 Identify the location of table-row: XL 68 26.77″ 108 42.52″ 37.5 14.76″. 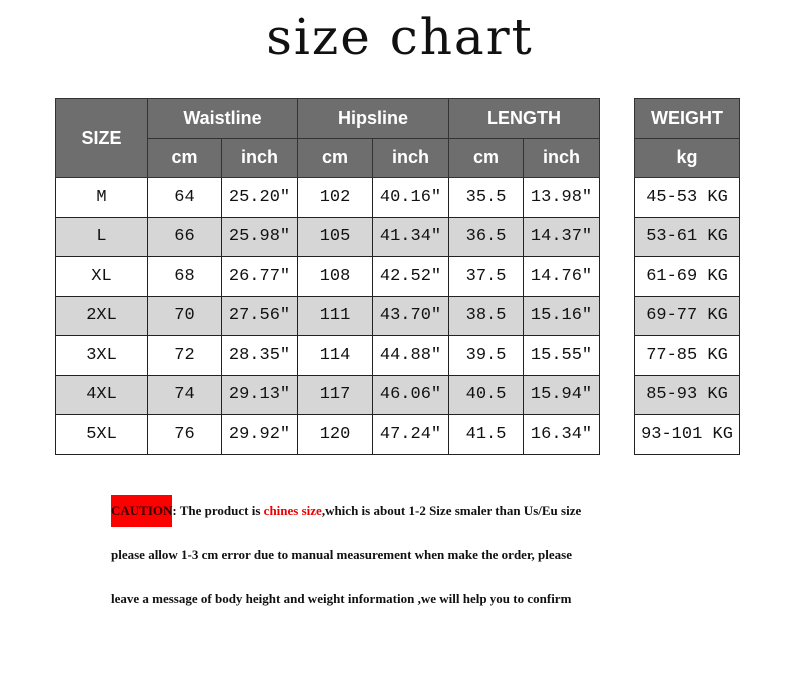
(328, 276).